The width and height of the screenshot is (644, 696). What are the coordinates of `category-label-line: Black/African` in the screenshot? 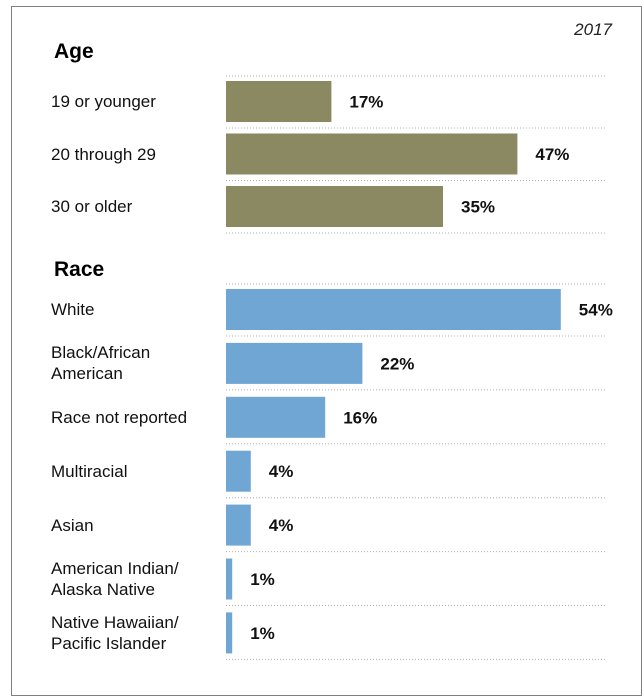 It's located at (101, 353).